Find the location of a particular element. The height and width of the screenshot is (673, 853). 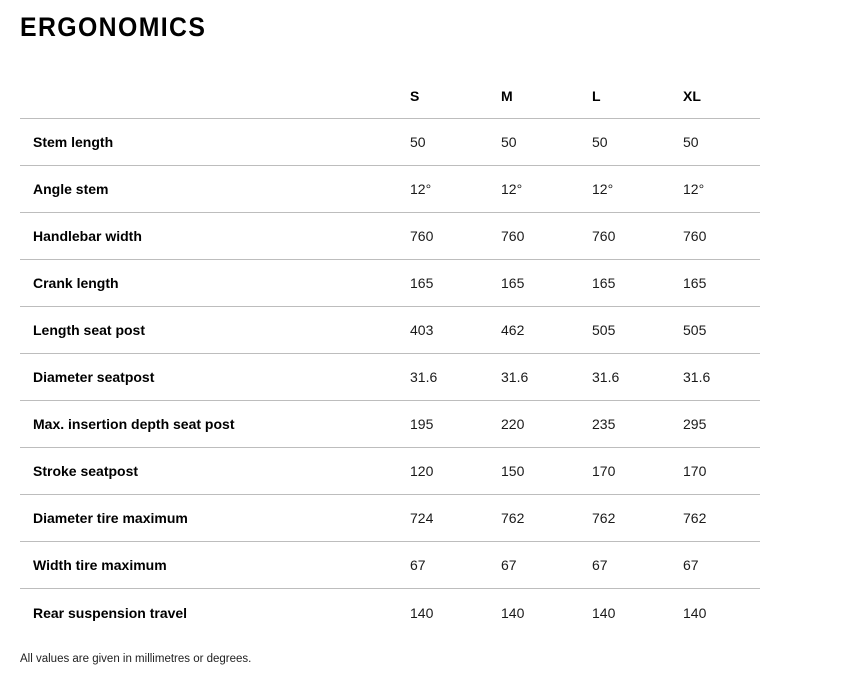

spec-value-m: 12° is located at coordinates (512, 189).